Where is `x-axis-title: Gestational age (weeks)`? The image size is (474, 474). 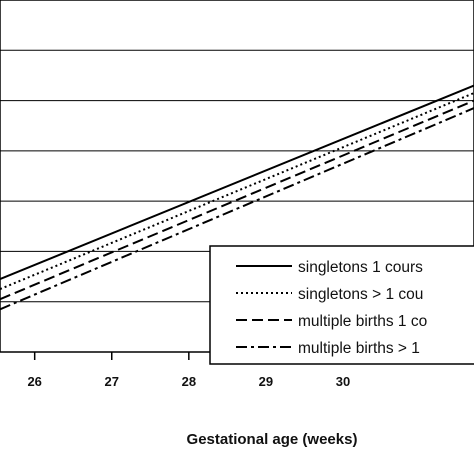 x-axis-title: Gestational age (weeks) is located at coordinates (272, 439).